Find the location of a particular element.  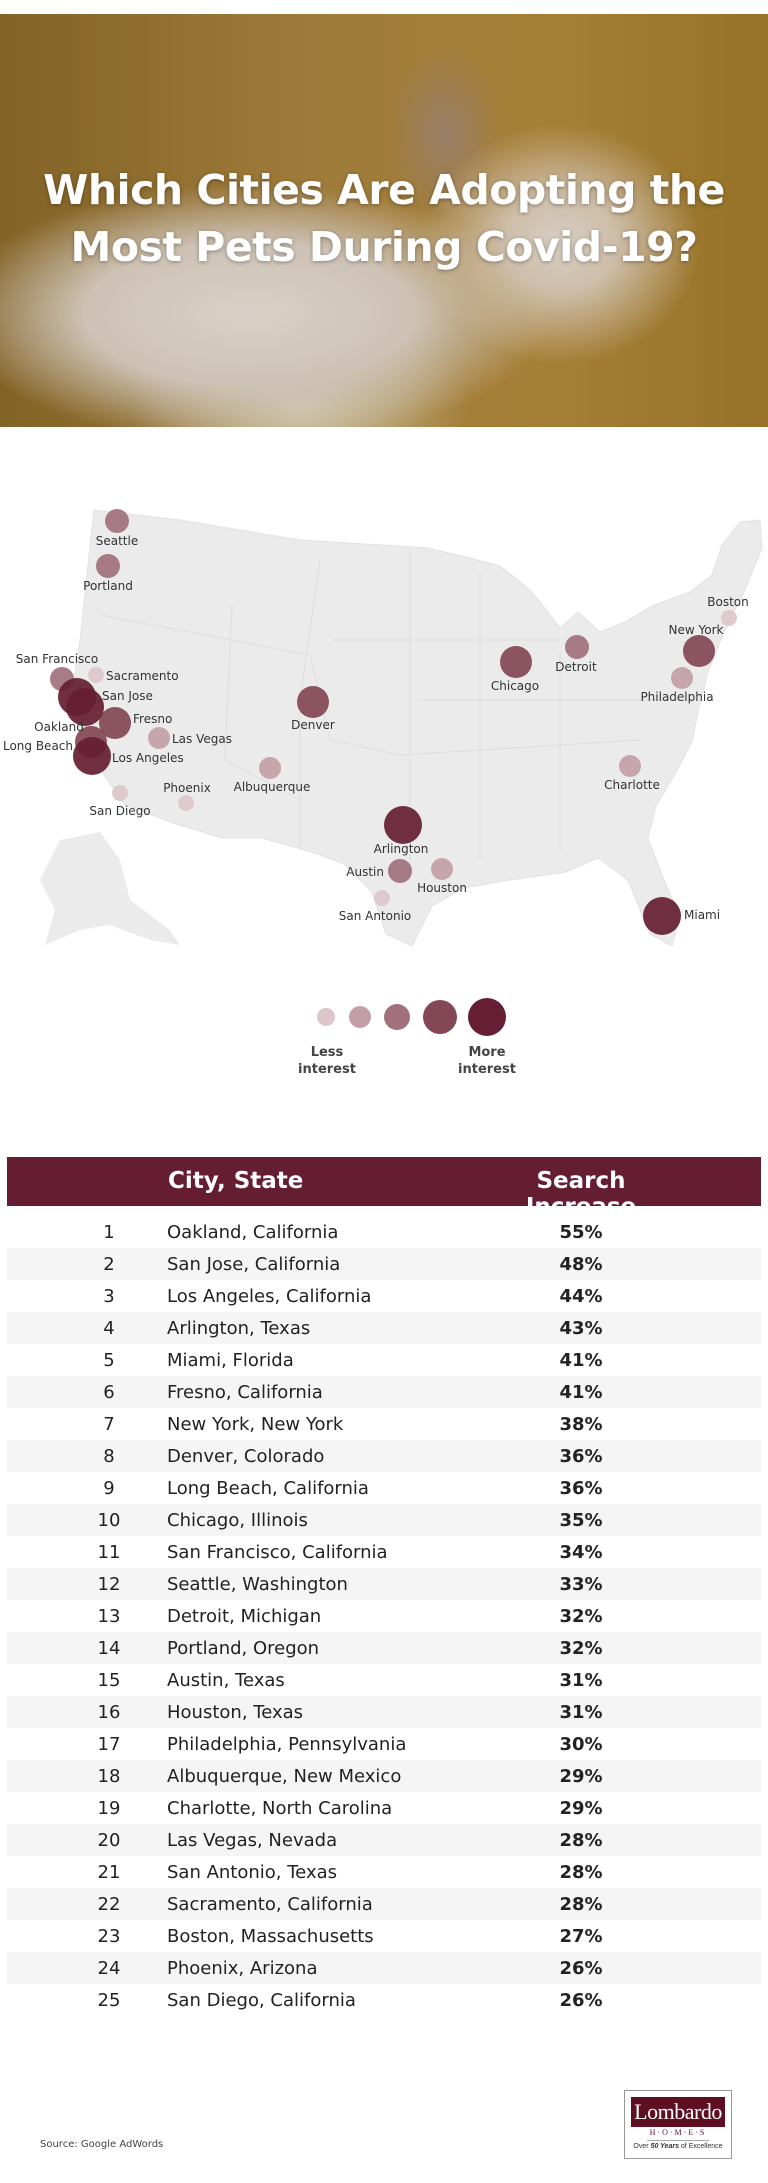

bubble-los-angeles is located at coordinates (92, 756).